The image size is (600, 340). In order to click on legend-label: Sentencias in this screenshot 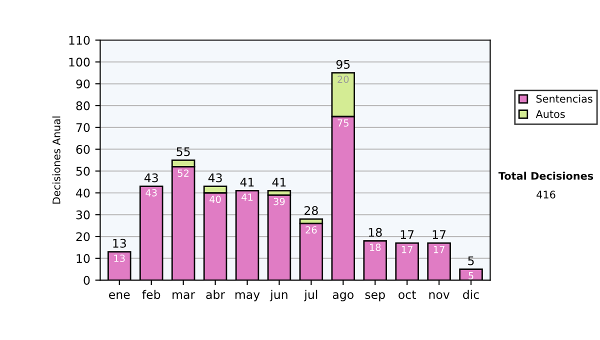, I will do `click(564, 98)`.